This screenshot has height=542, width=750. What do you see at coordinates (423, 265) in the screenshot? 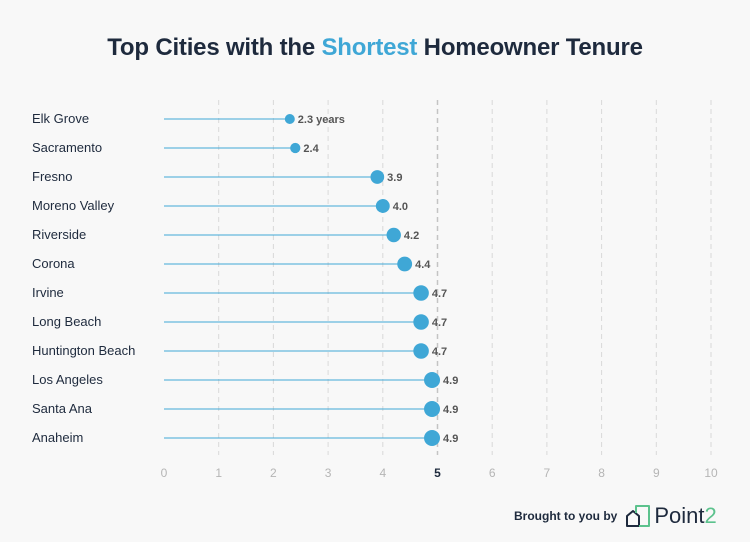
I see `value-label: 4.4` at bounding box center [423, 265].